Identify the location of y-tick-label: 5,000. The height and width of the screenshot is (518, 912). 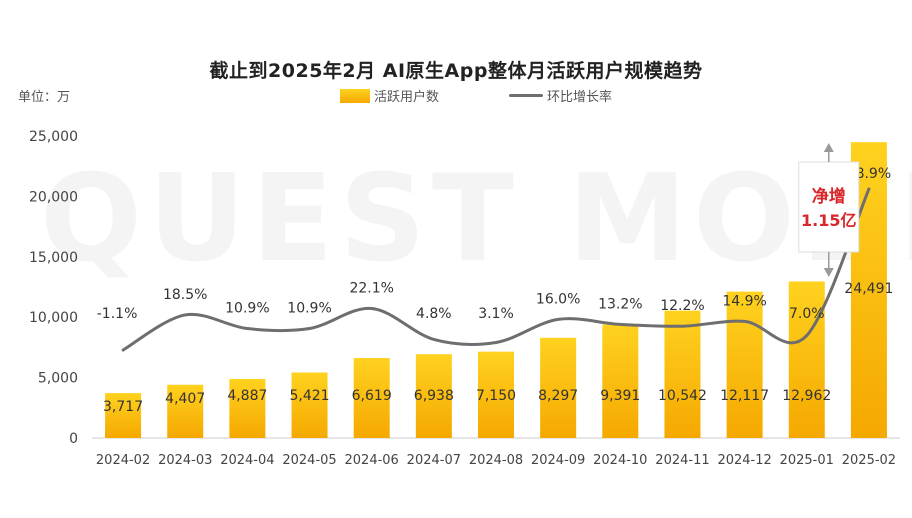
(58, 379).